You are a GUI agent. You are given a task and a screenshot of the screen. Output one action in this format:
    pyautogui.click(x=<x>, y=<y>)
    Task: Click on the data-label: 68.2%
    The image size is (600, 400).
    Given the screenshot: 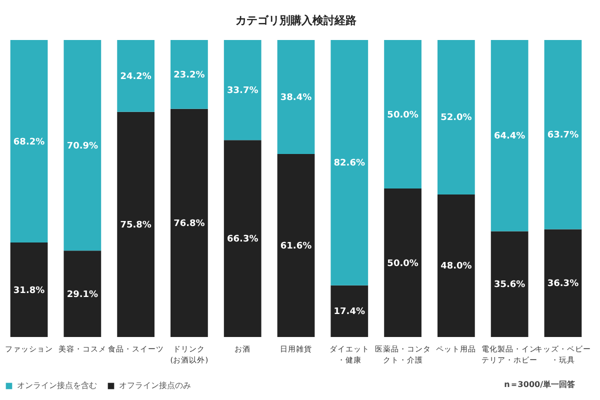 What is the action you would take?
    pyautogui.click(x=29, y=142)
    